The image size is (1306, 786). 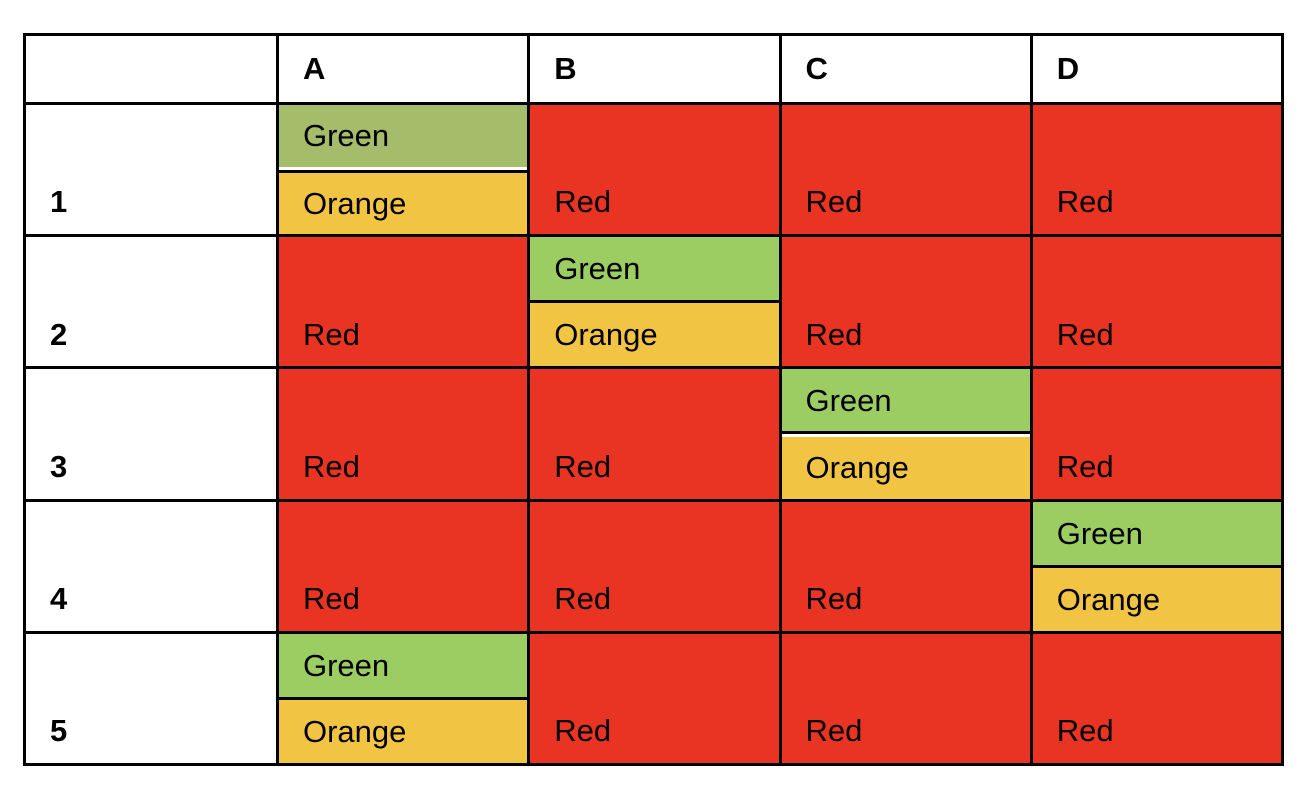 What do you see at coordinates (151, 69) in the screenshot?
I see `corner-cell` at bounding box center [151, 69].